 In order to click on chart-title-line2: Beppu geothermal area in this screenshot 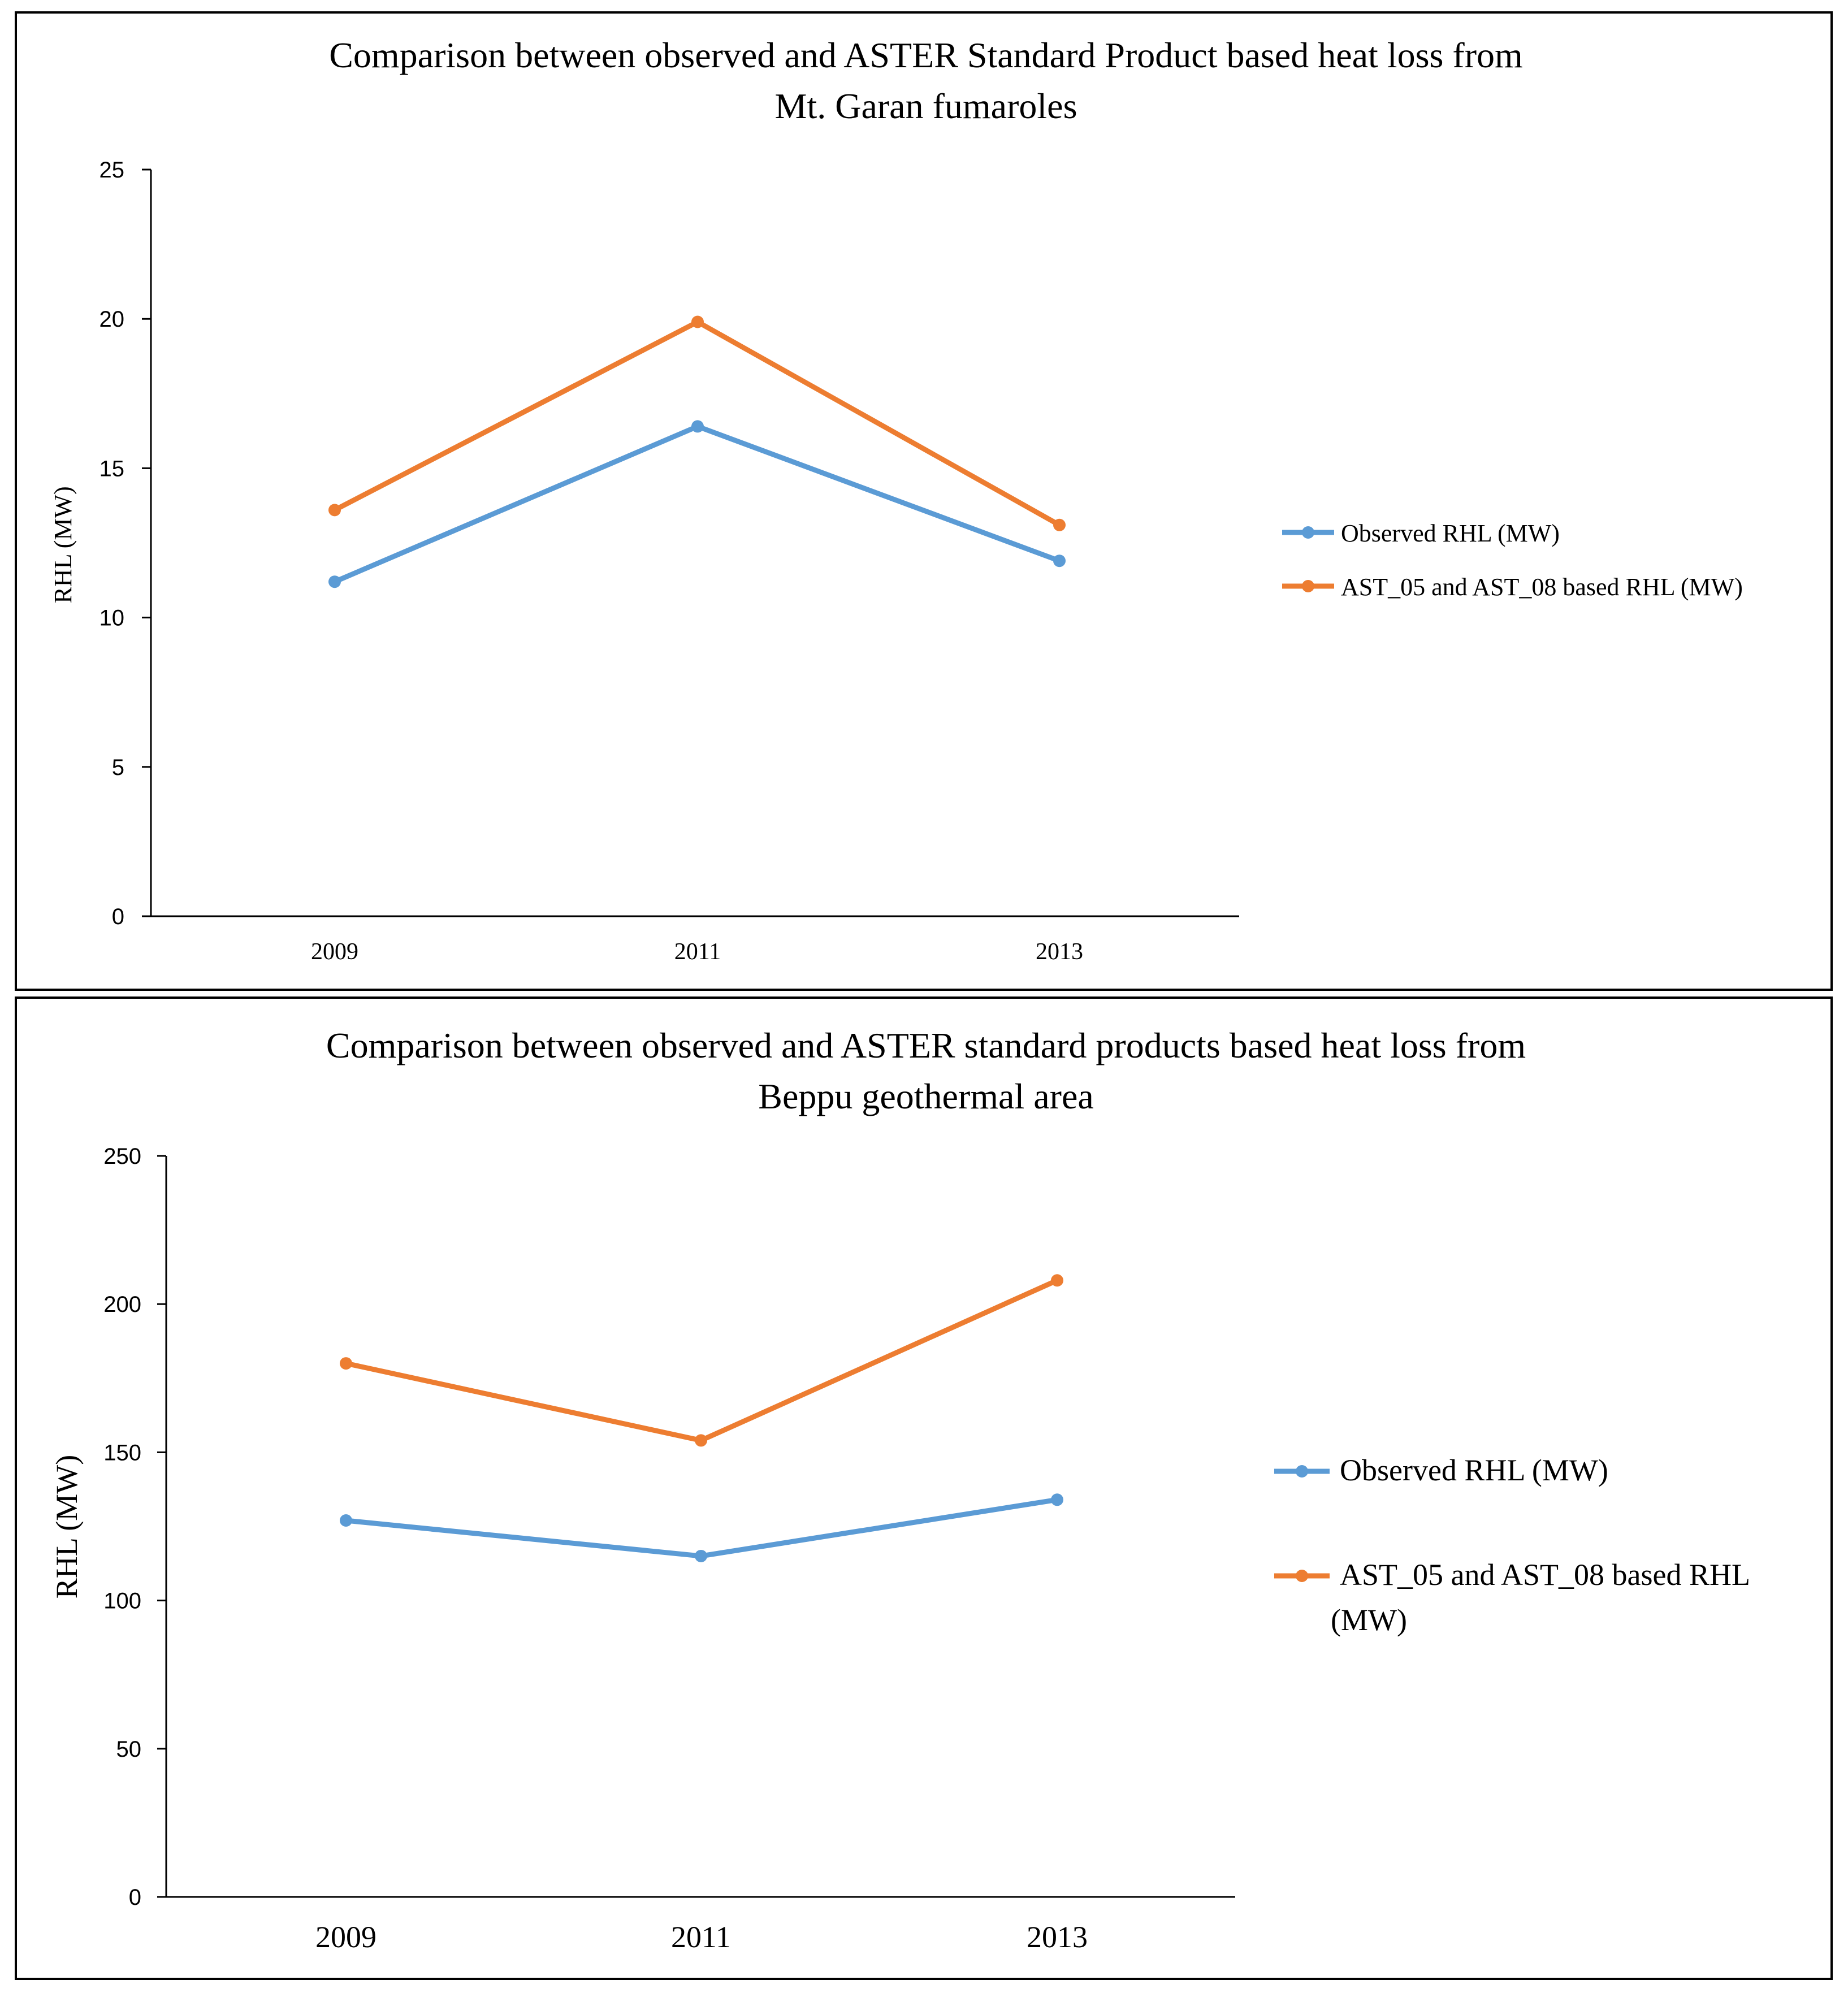, I will do `click(926, 1096)`.